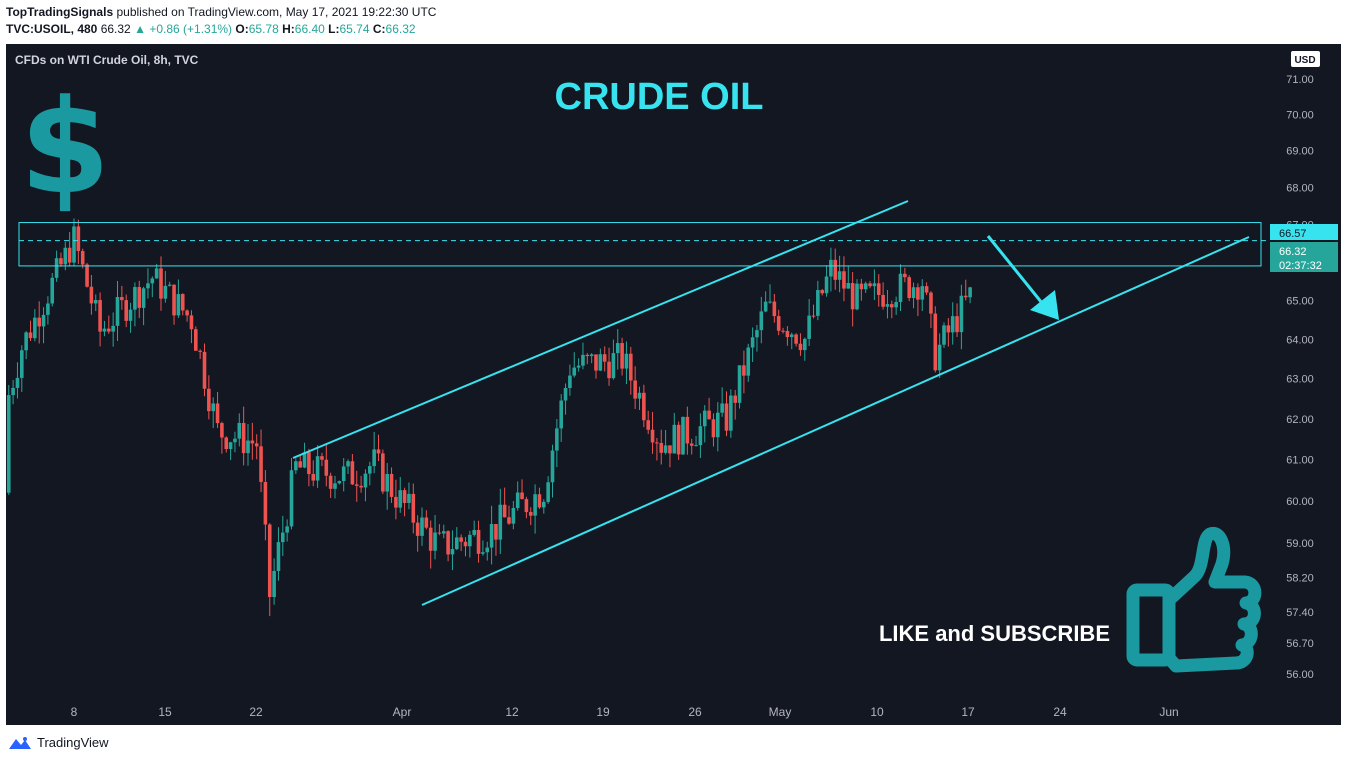 This screenshot has height=762, width=1348. What do you see at coordinates (512, 712) in the screenshot?
I see `time-tick-label: 12` at bounding box center [512, 712].